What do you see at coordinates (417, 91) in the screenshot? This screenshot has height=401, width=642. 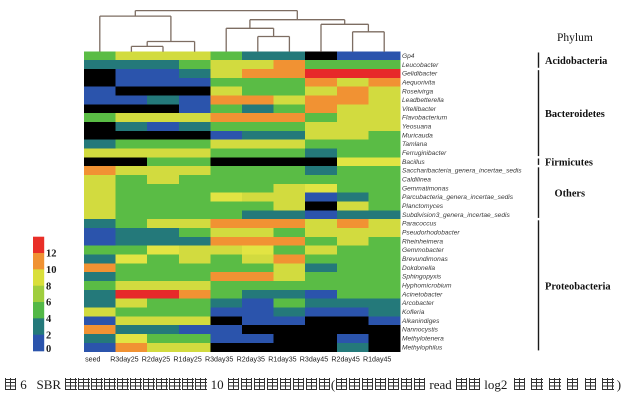 I see `svg-text: Roseivirga` at bounding box center [417, 91].